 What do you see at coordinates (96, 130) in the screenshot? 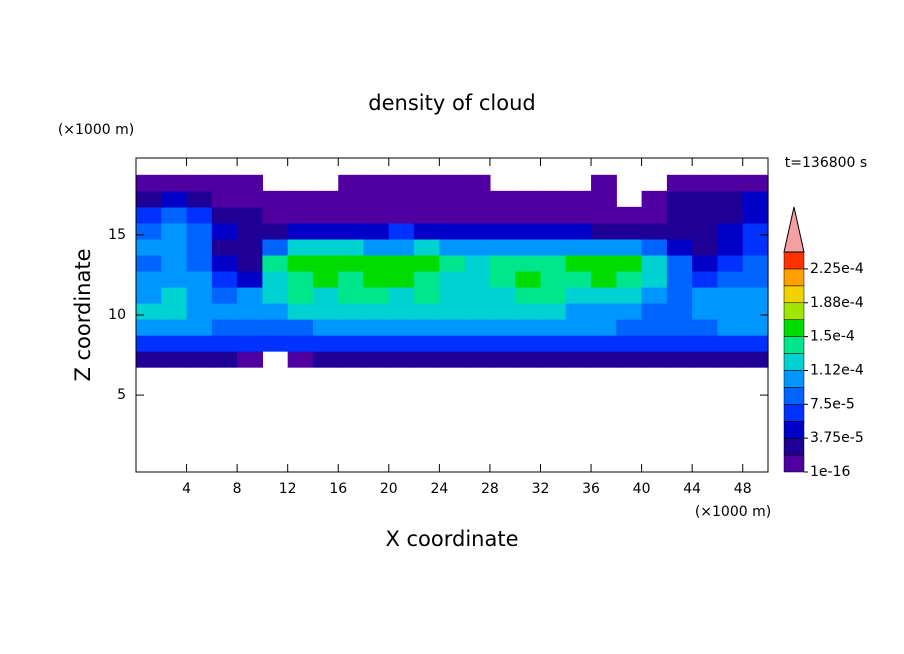
I see `y-unit: (×1000 m)` at bounding box center [96, 130].